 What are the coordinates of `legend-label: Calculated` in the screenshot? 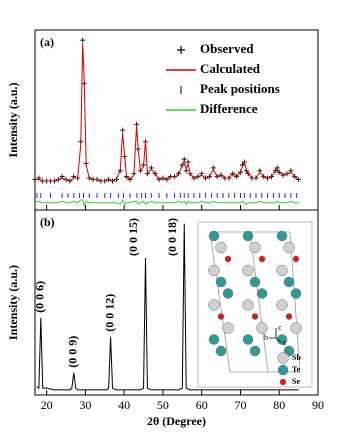 It's located at (230, 68).